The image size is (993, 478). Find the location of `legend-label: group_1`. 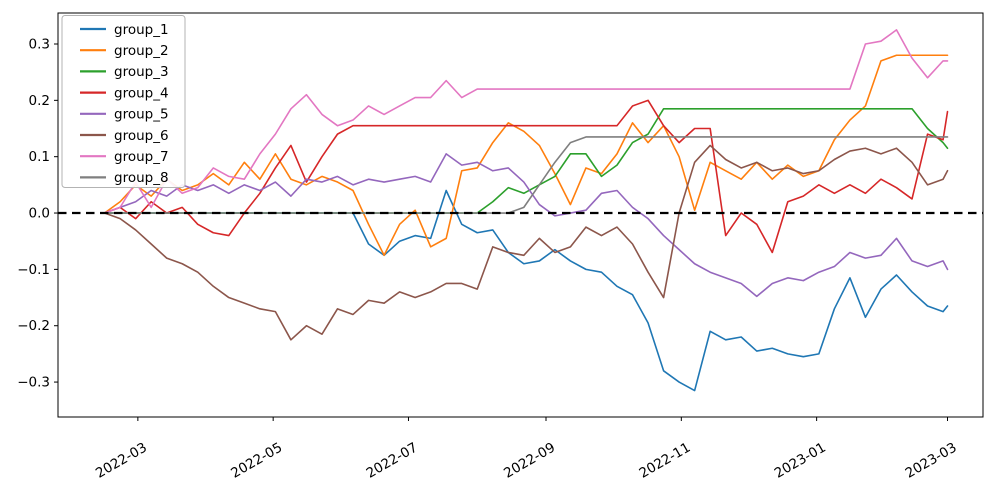

legend-label: group_1 is located at coordinates (141, 30).